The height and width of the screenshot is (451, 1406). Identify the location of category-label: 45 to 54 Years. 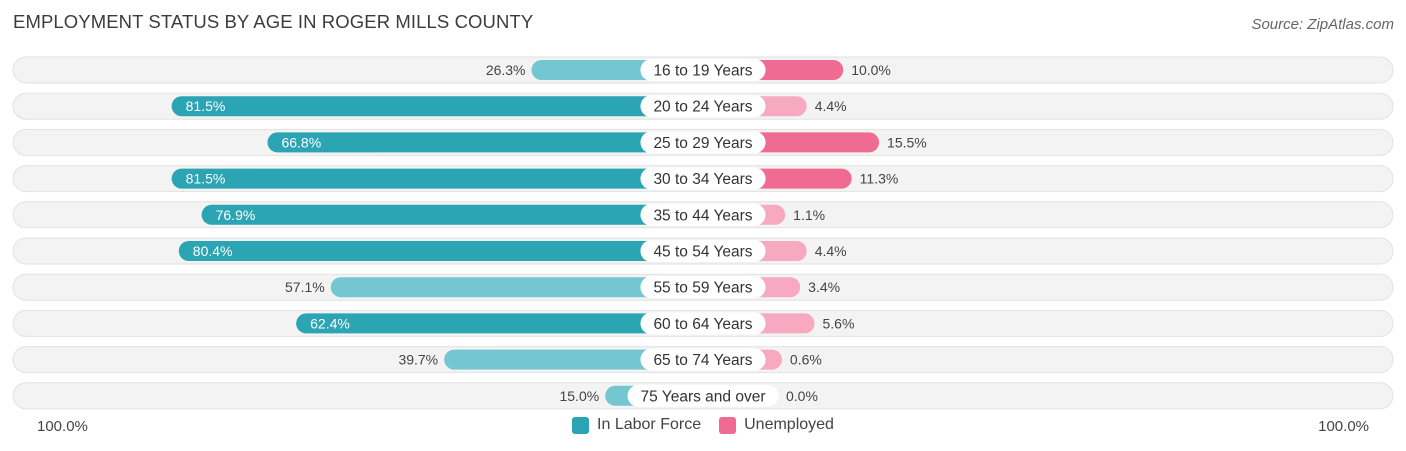
(702, 252).